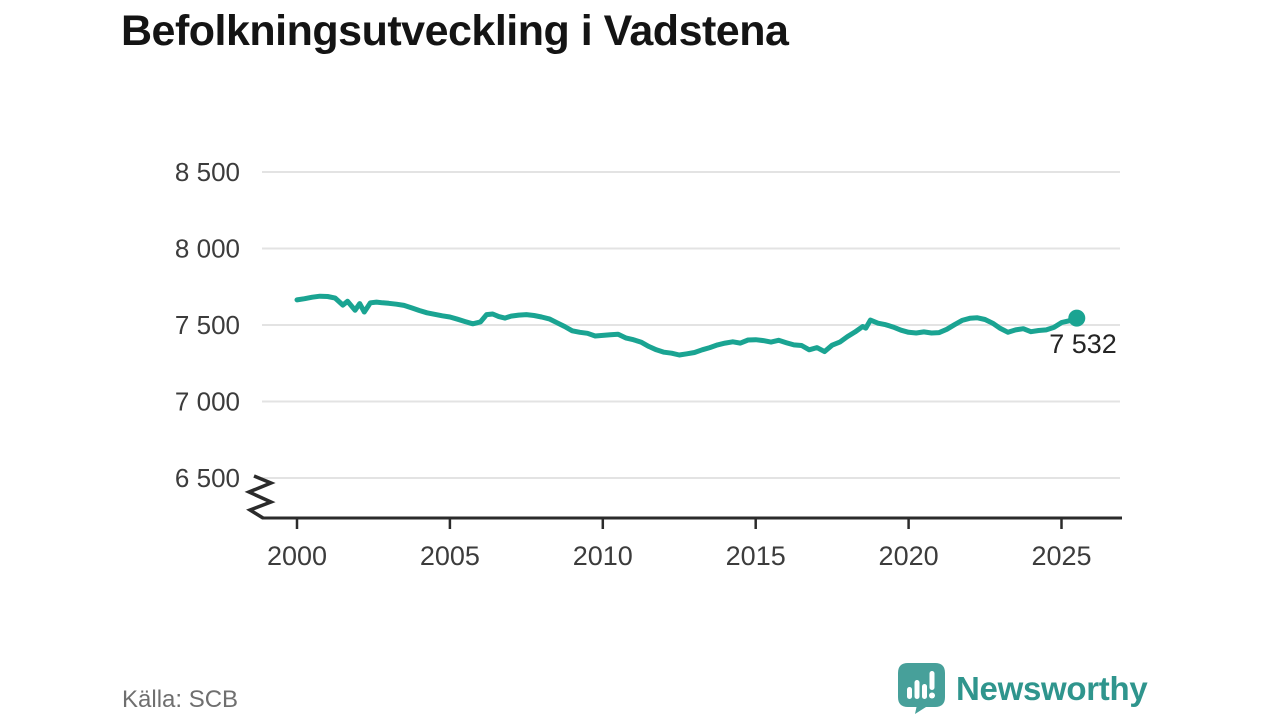  Describe the element at coordinates (455, 31) in the screenshot. I see `chart-title: Befolkningsutveckling i Vadstena` at that location.